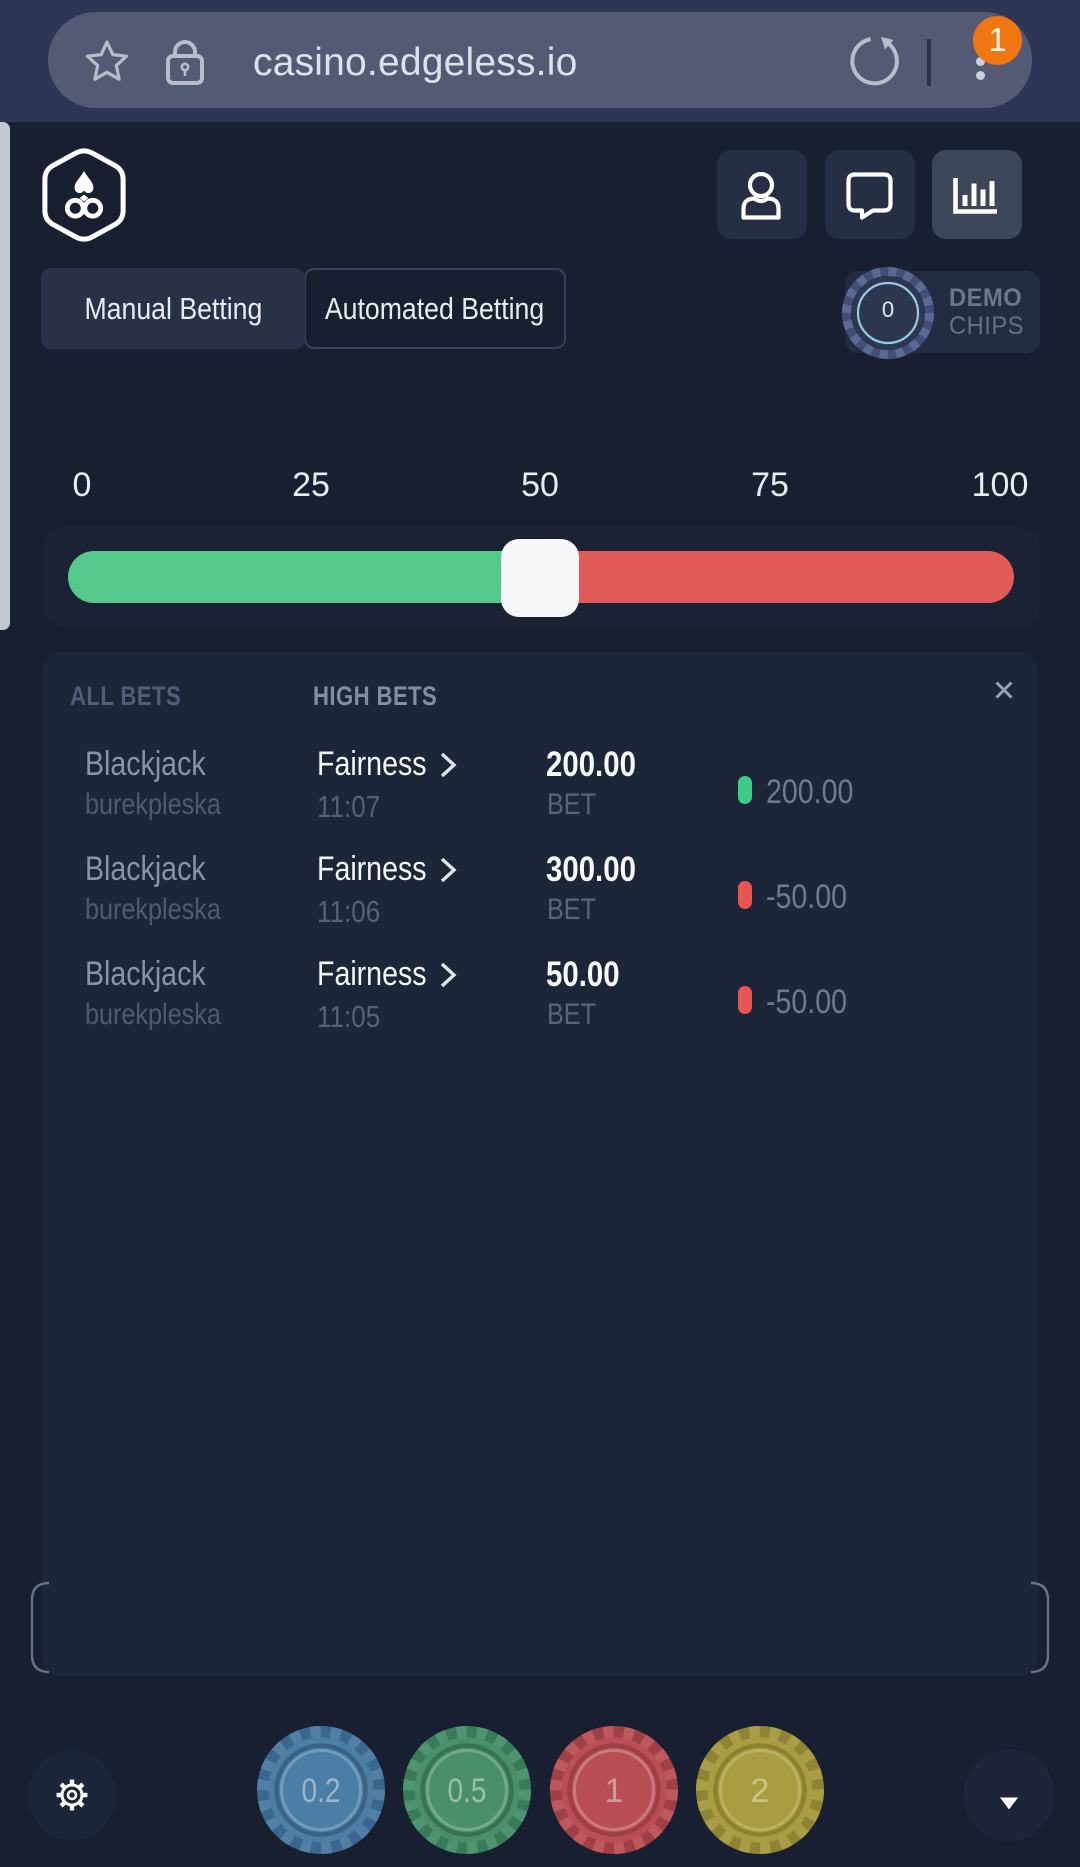  I want to click on svg-text: 0.5, so click(467, 1791).